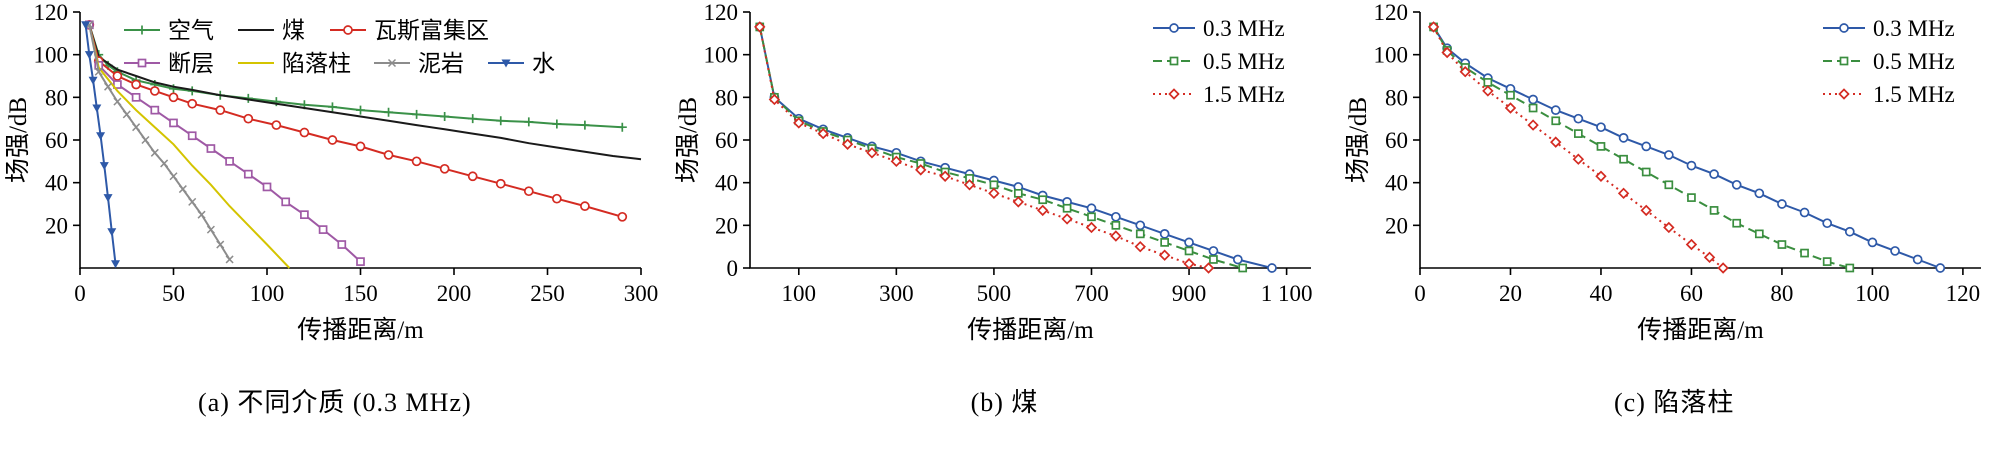  I want to click on x-tick-label: 60, so click(1691, 293).